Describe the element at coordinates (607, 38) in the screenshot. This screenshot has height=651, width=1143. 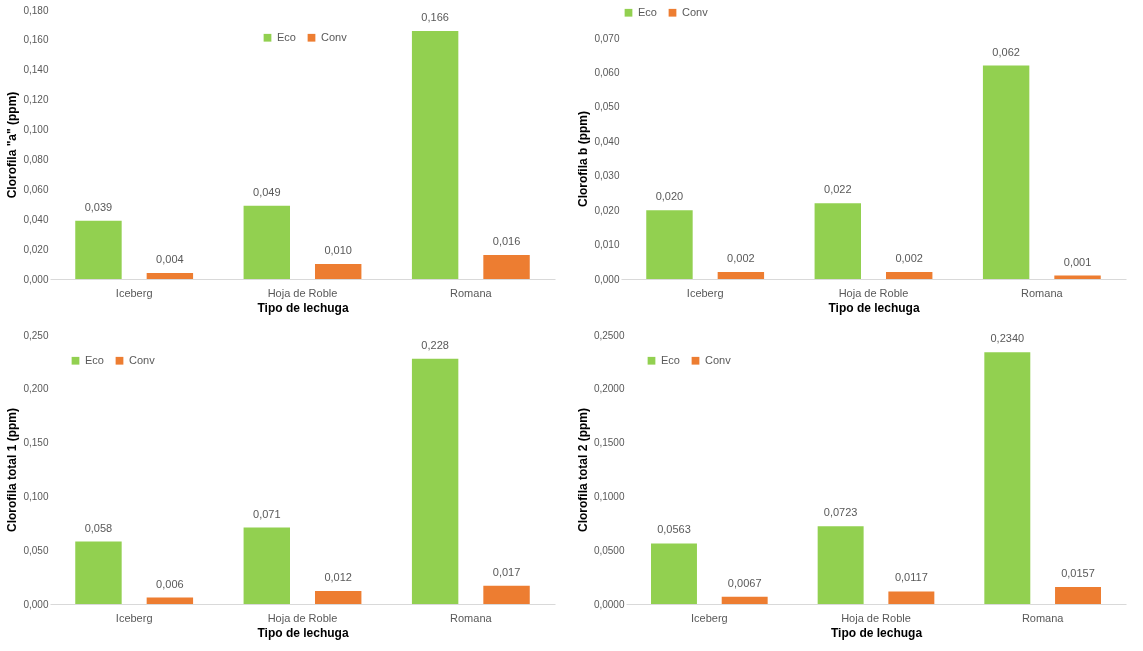
I see `y-tick-label: 0,070` at that location.